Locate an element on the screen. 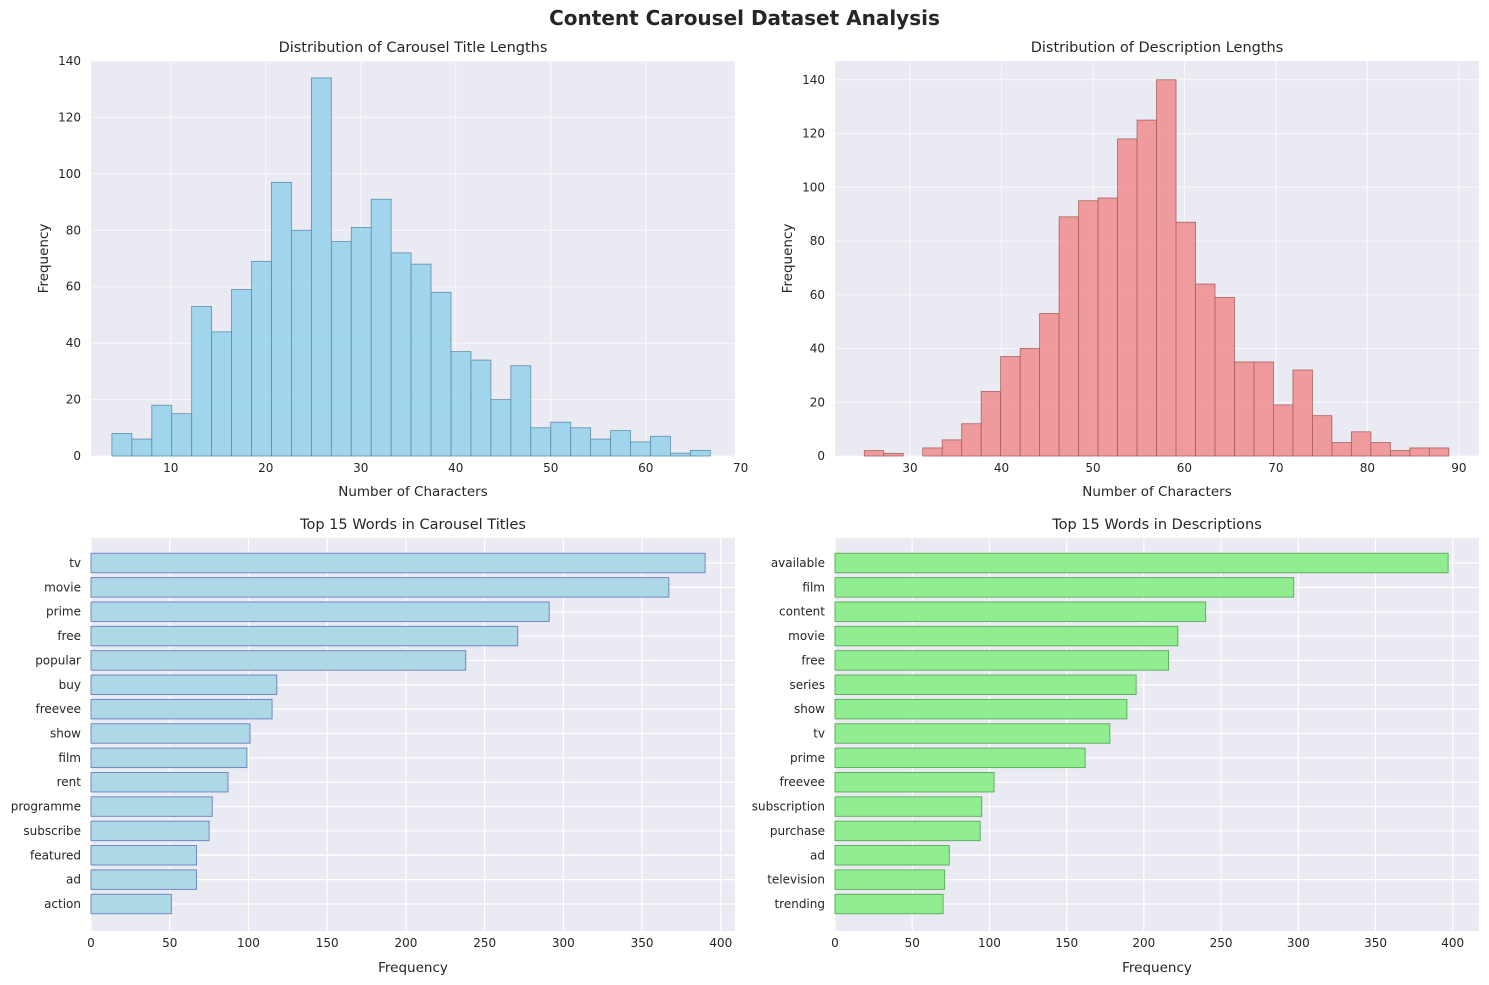 This screenshot has height=985, width=1489. x-axis-label: Frequency is located at coordinates (1157, 968).